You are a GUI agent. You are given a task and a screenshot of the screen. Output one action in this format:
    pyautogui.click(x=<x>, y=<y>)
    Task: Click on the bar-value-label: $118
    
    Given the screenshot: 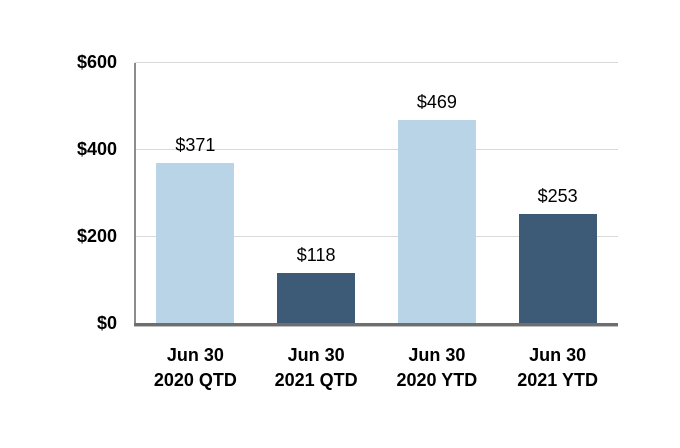 What is the action you would take?
    pyautogui.click(x=316, y=254)
    